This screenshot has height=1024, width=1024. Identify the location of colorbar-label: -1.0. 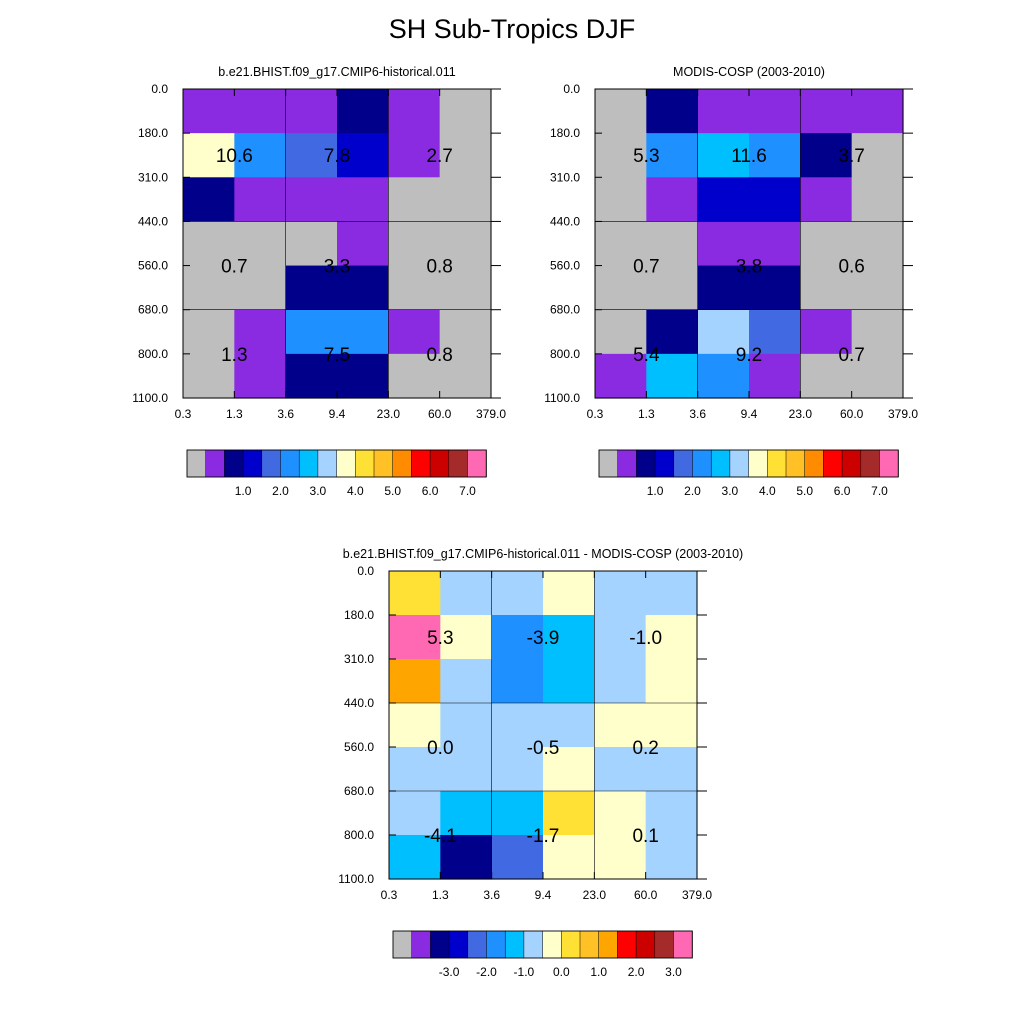
(524, 972).